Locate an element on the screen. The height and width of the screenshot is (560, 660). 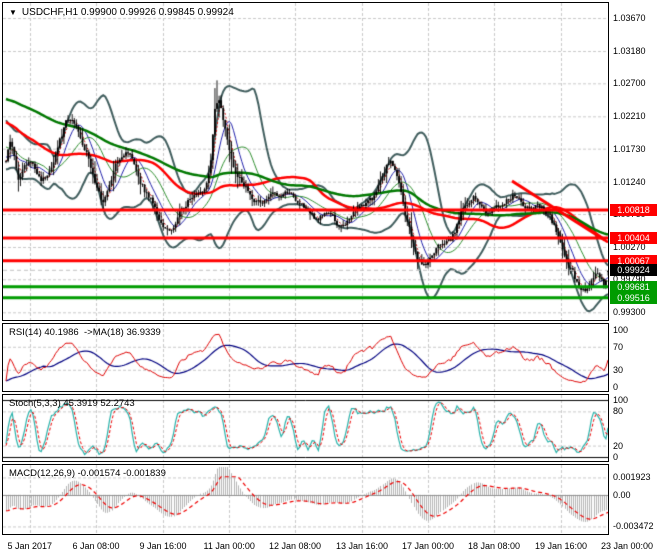
stochastic-canvas is located at coordinates (305, 428).